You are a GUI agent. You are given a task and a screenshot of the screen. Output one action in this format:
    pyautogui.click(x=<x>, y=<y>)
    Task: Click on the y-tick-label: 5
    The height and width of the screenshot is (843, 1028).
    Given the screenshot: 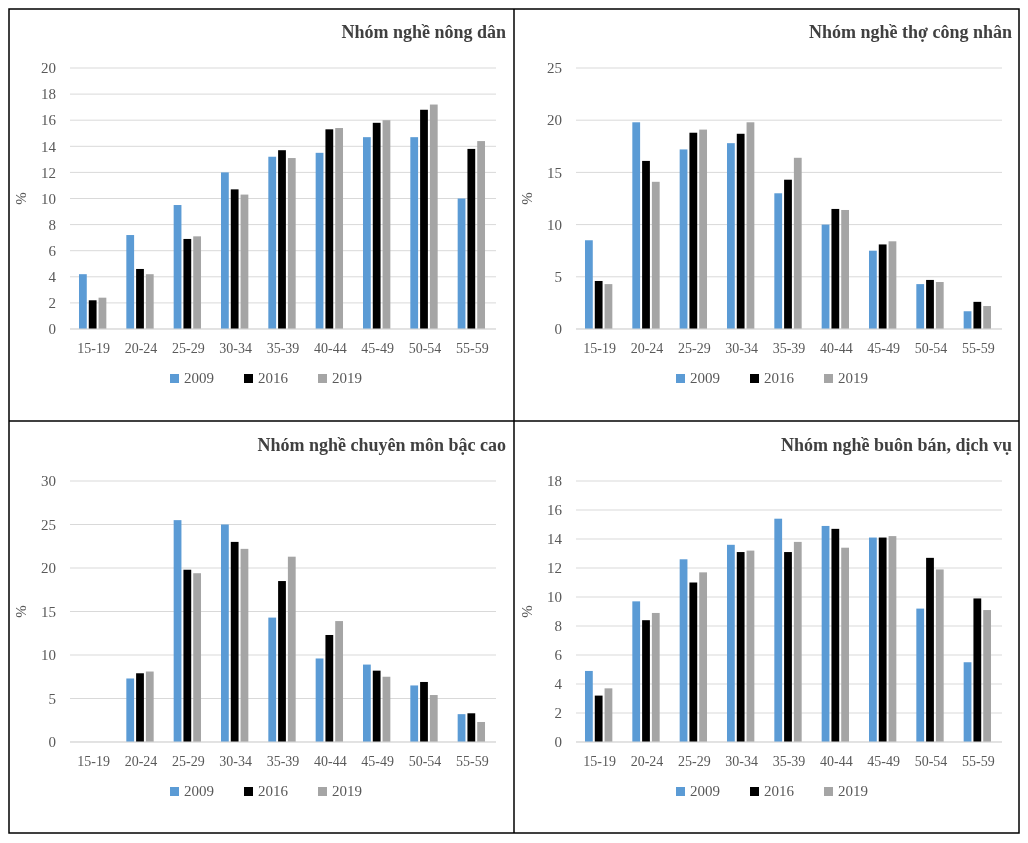 What is the action you would take?
    pyautogui.click(x=52, y=698)
    